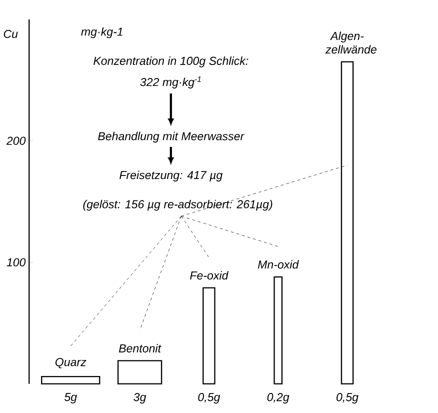 This screenshot has width=438, height=413. What do you see at coordinates (171, 62) in the screenshot?
I see `annotation: Konzentration in 100g Schlick:` at bounding box center [171, 62].